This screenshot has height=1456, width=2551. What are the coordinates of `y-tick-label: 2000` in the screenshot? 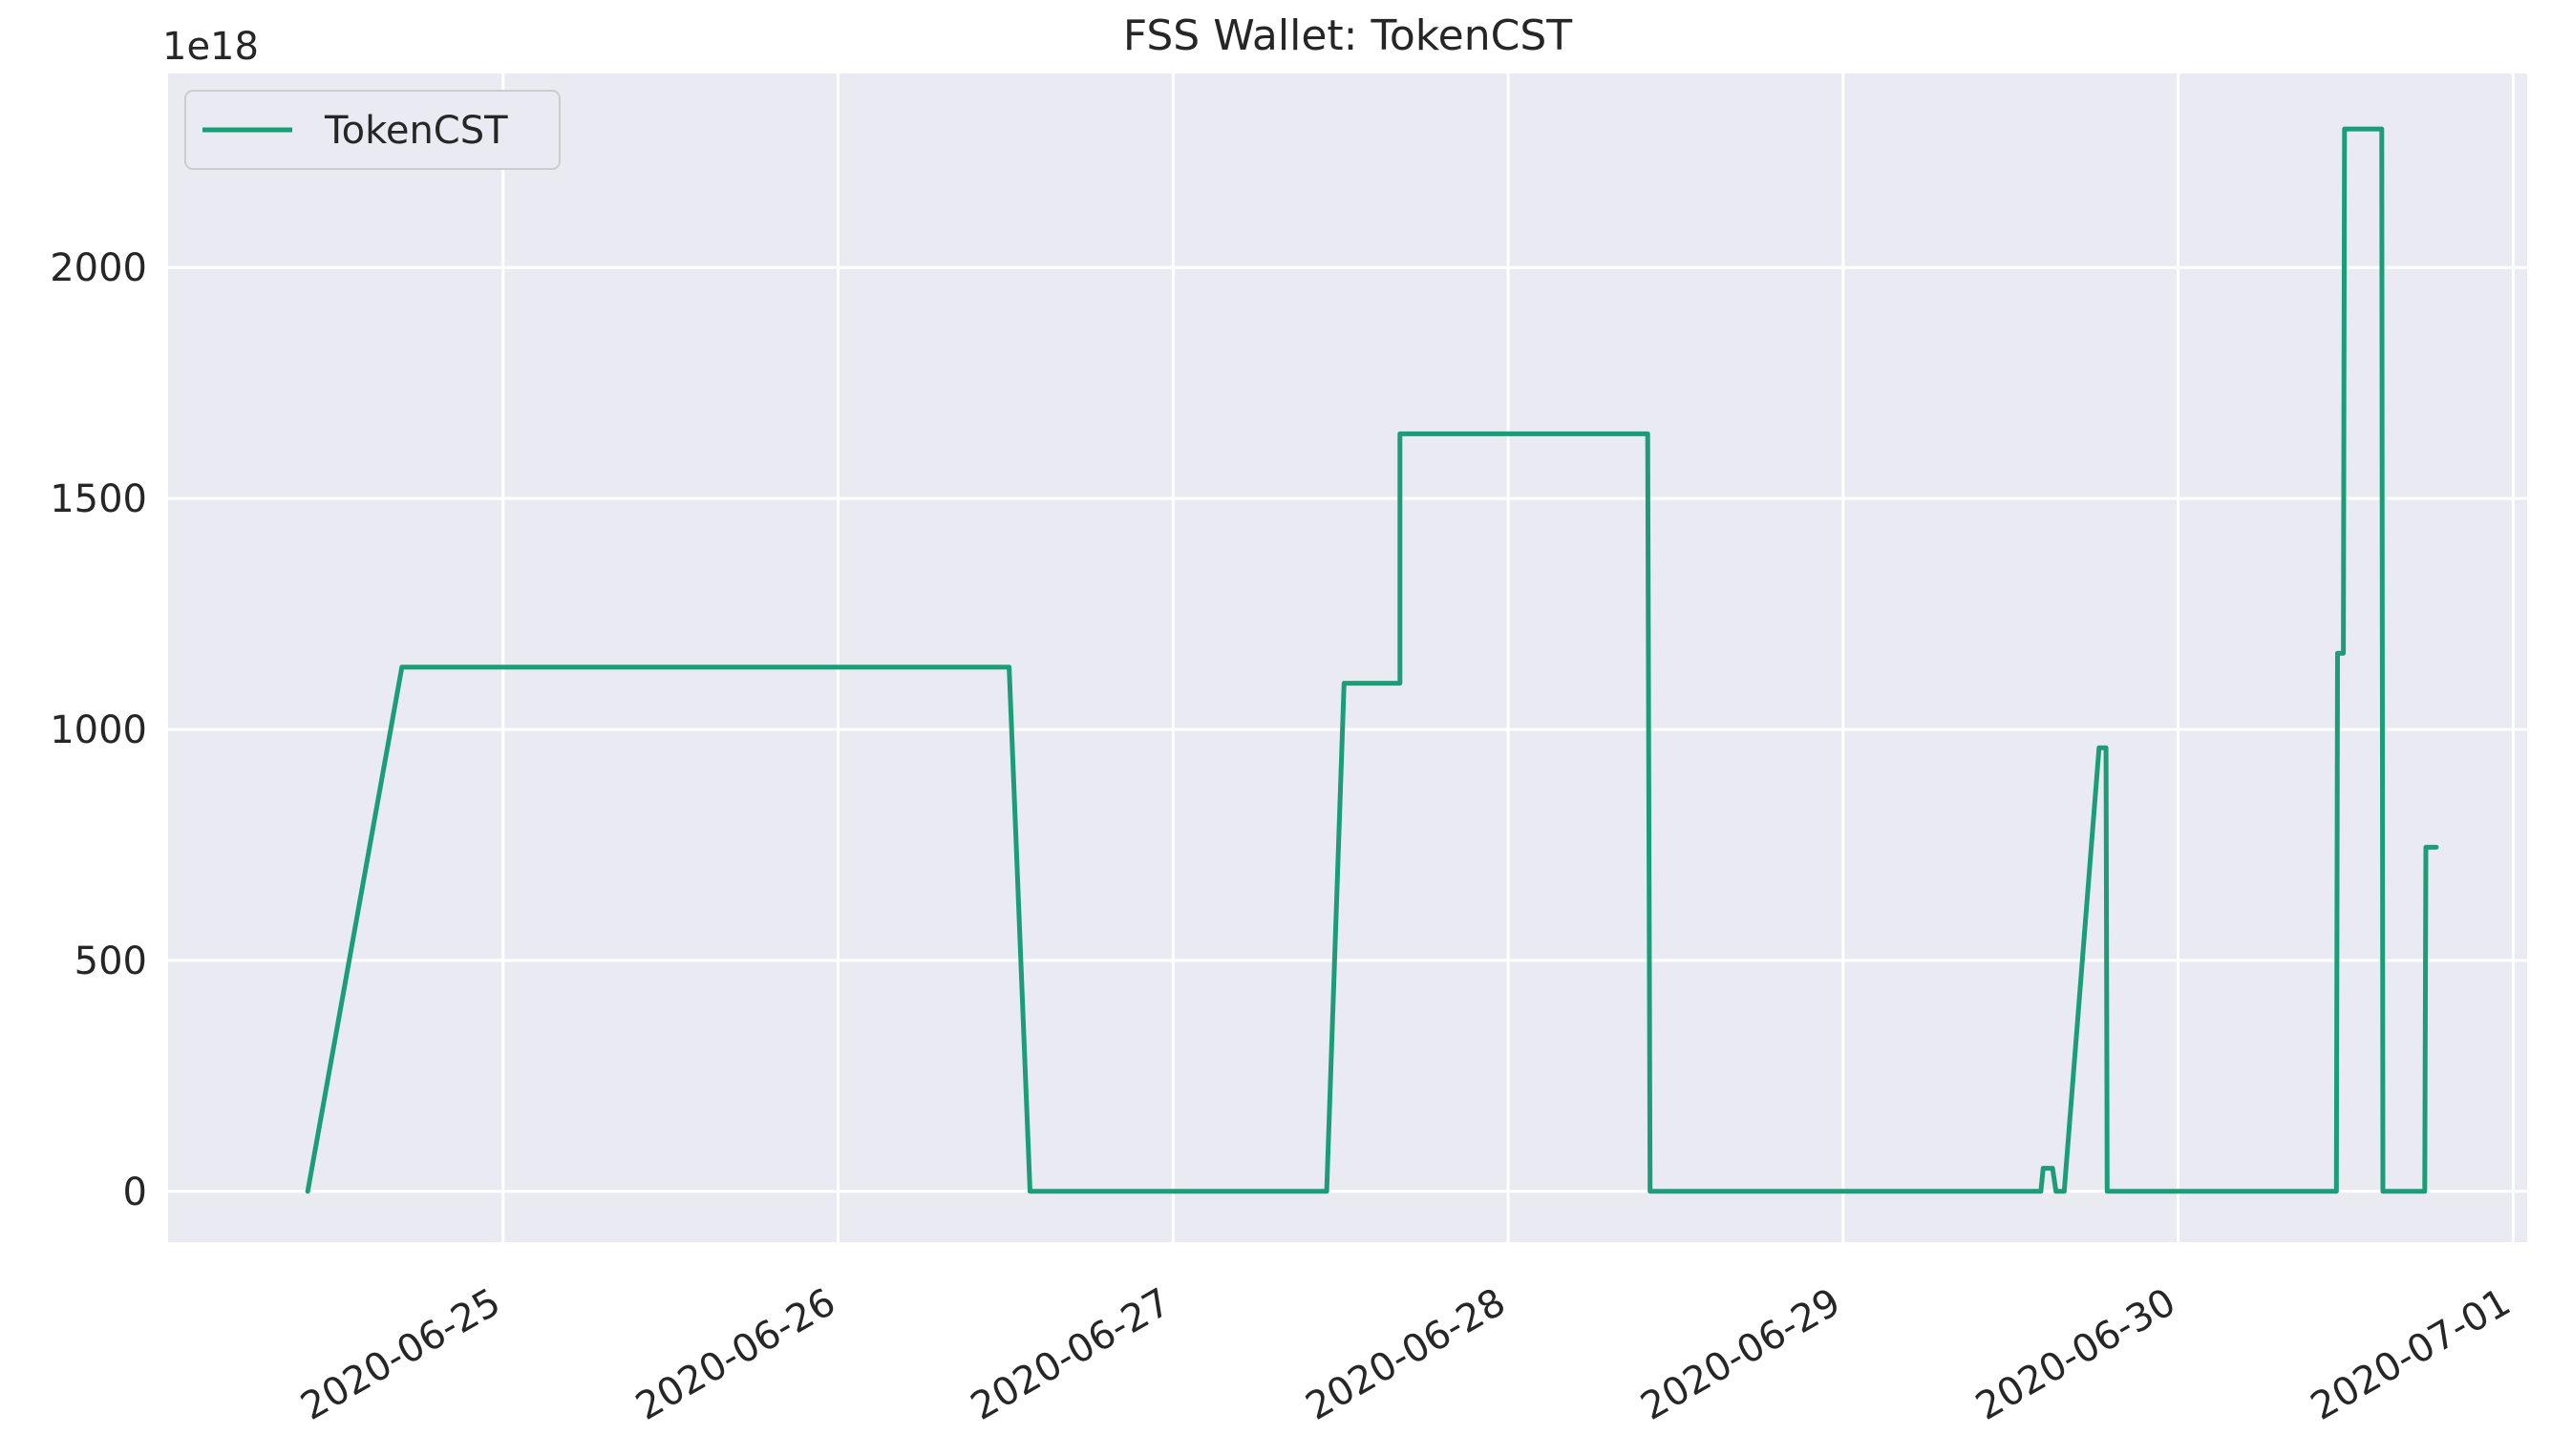 It's located at (98, 268).